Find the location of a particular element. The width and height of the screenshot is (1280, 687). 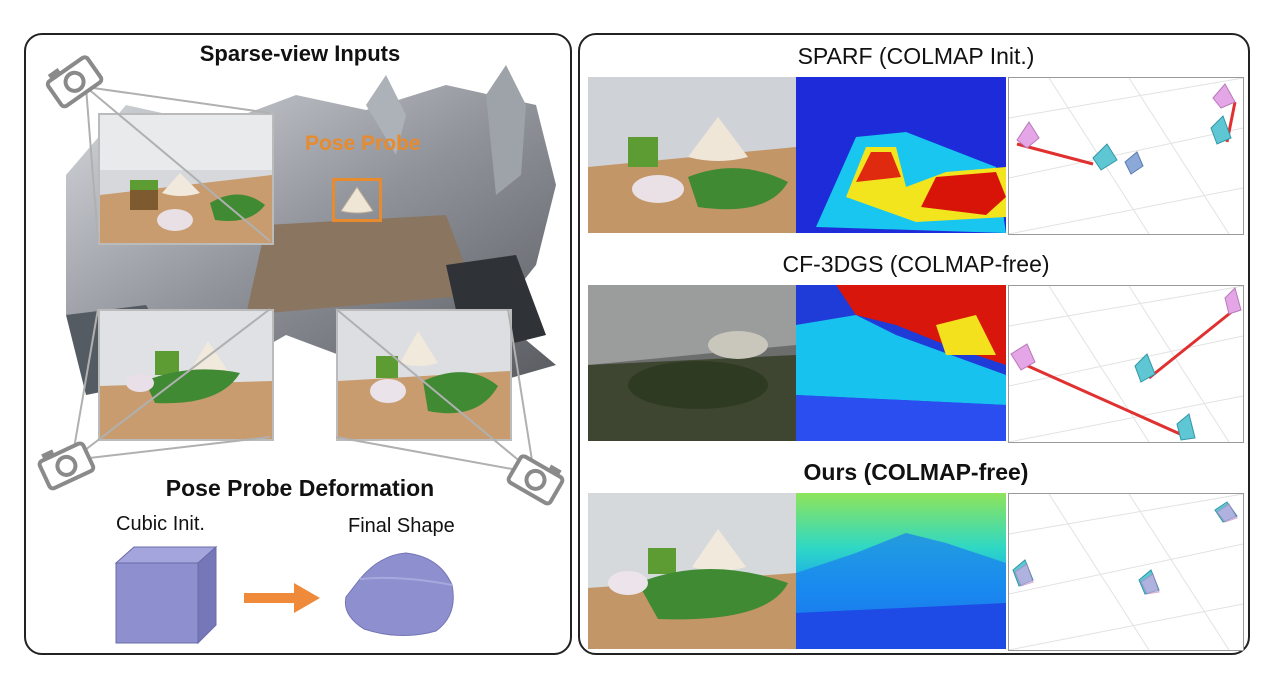

sparf-render is located at coordinates (692, 155).